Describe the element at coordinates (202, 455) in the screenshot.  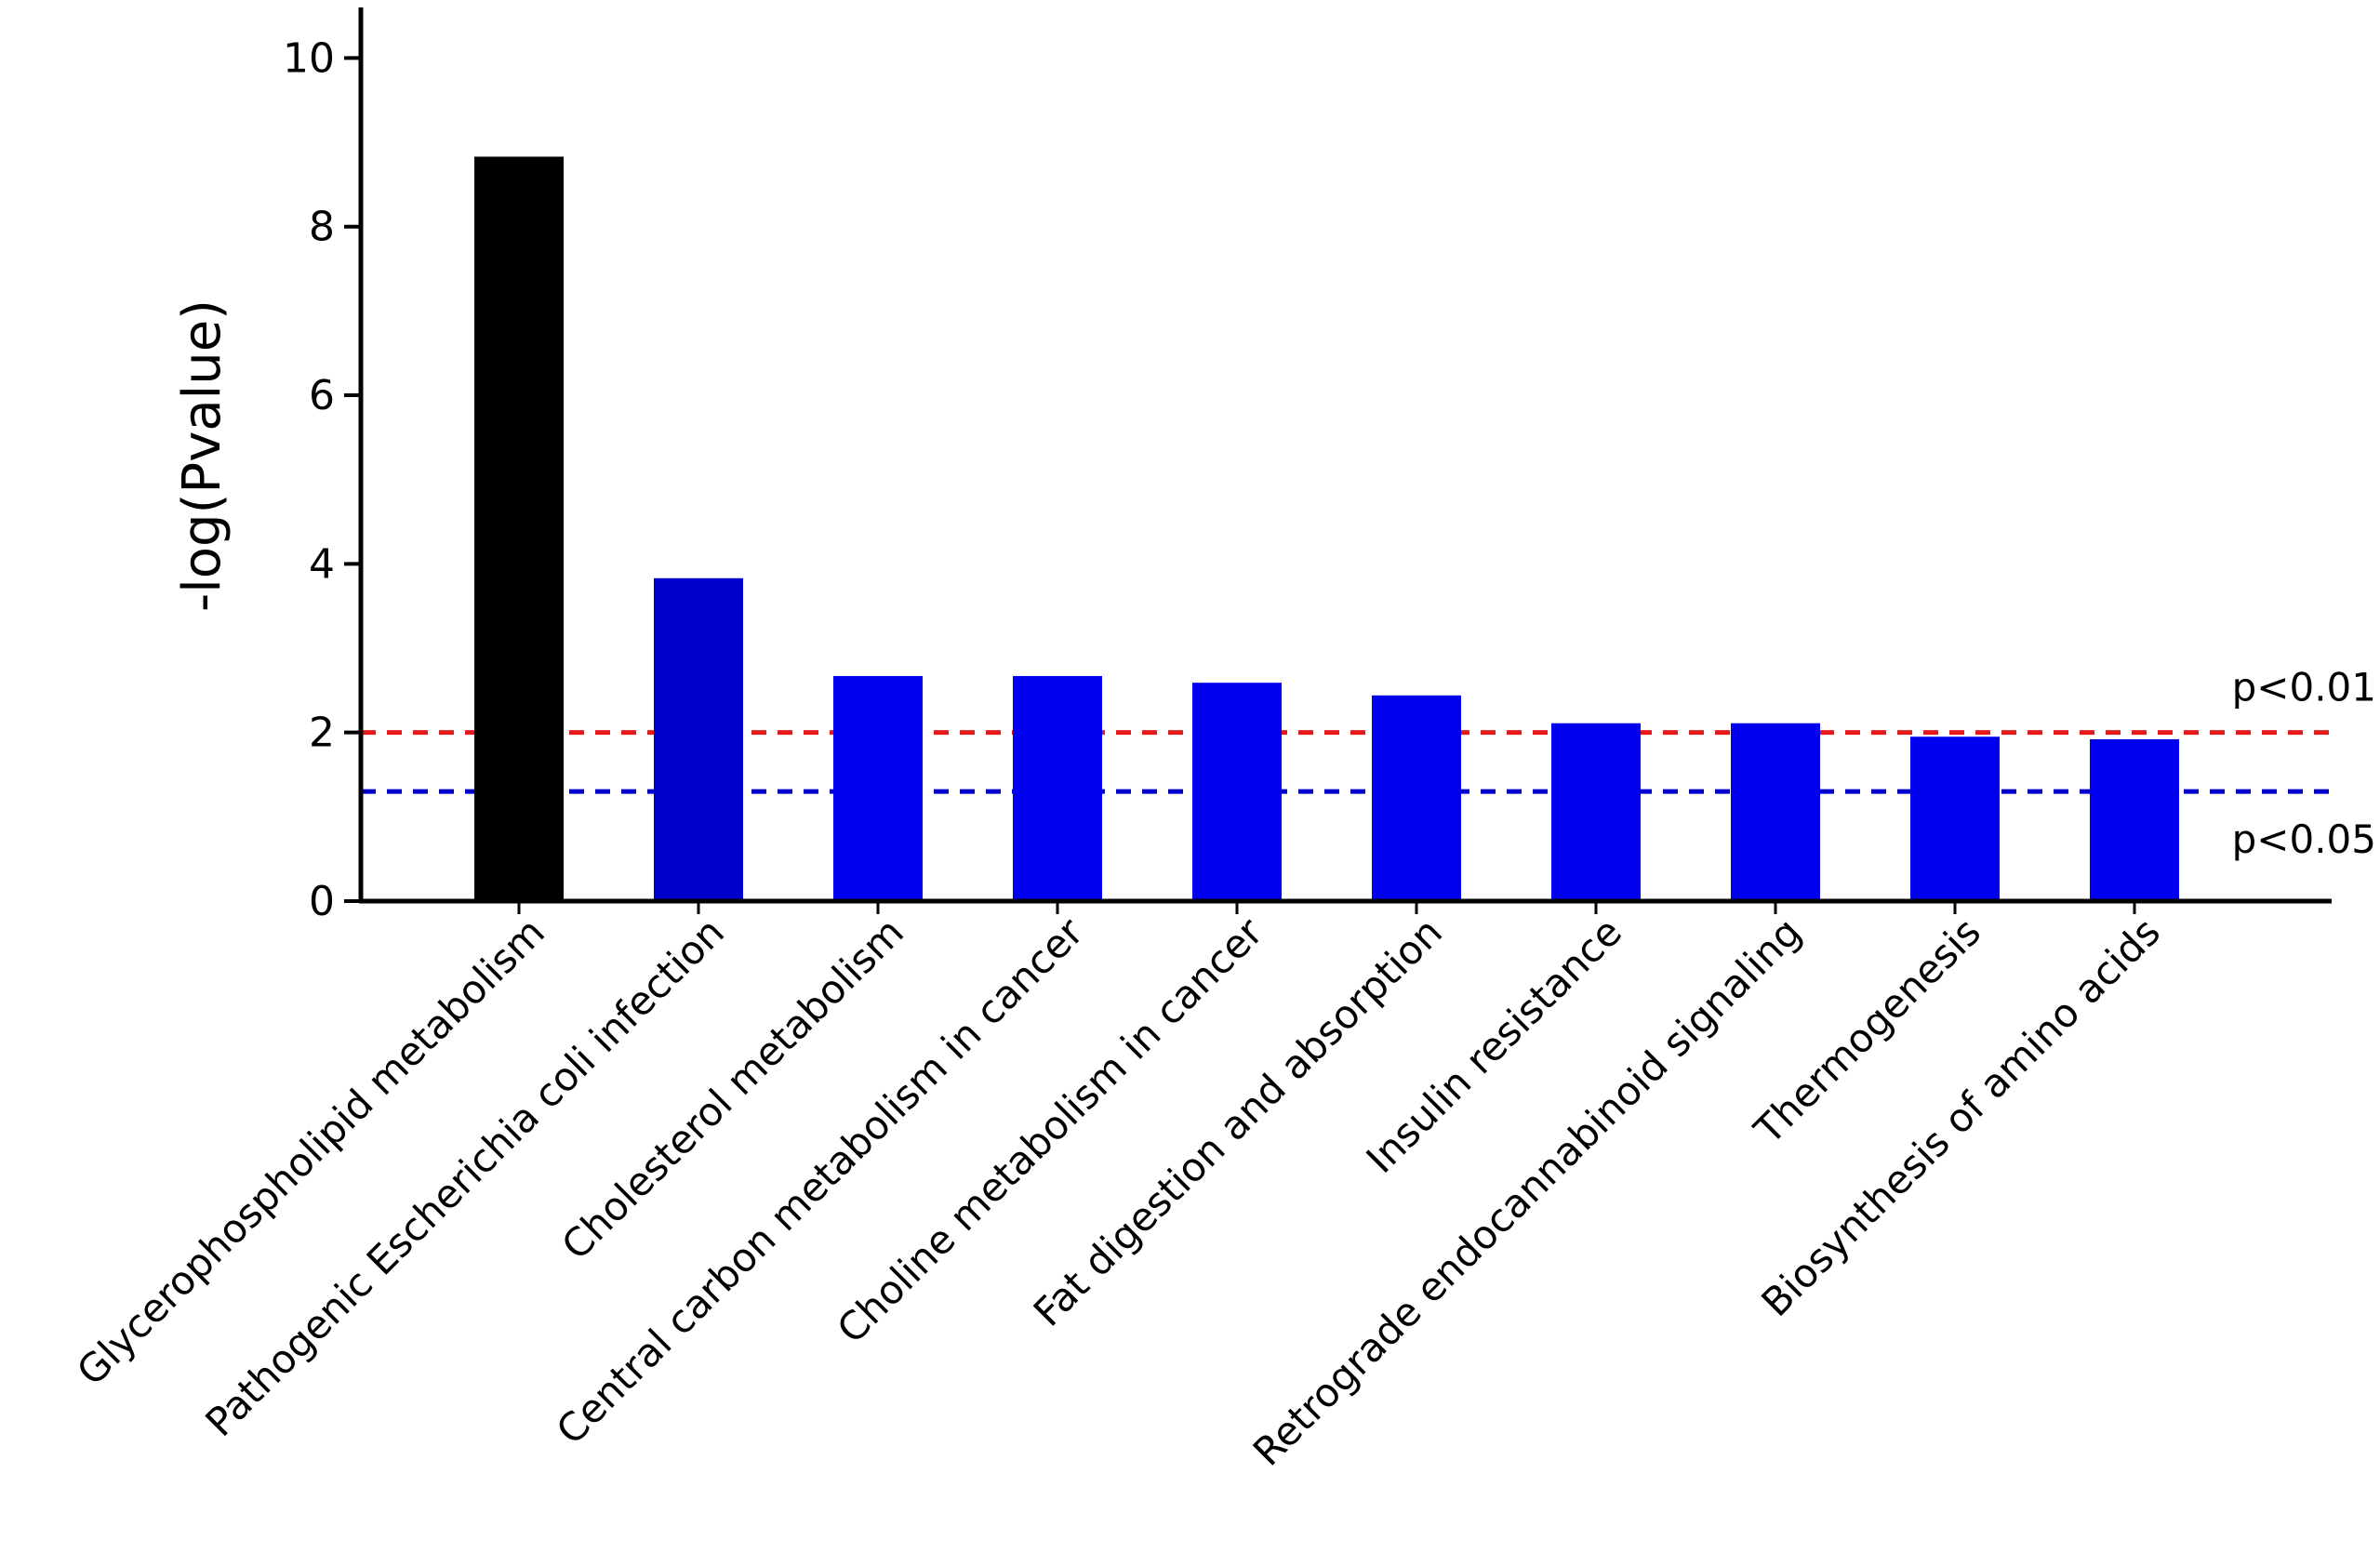
I see `y-axis-title: -log(Pvalue)` at that location.